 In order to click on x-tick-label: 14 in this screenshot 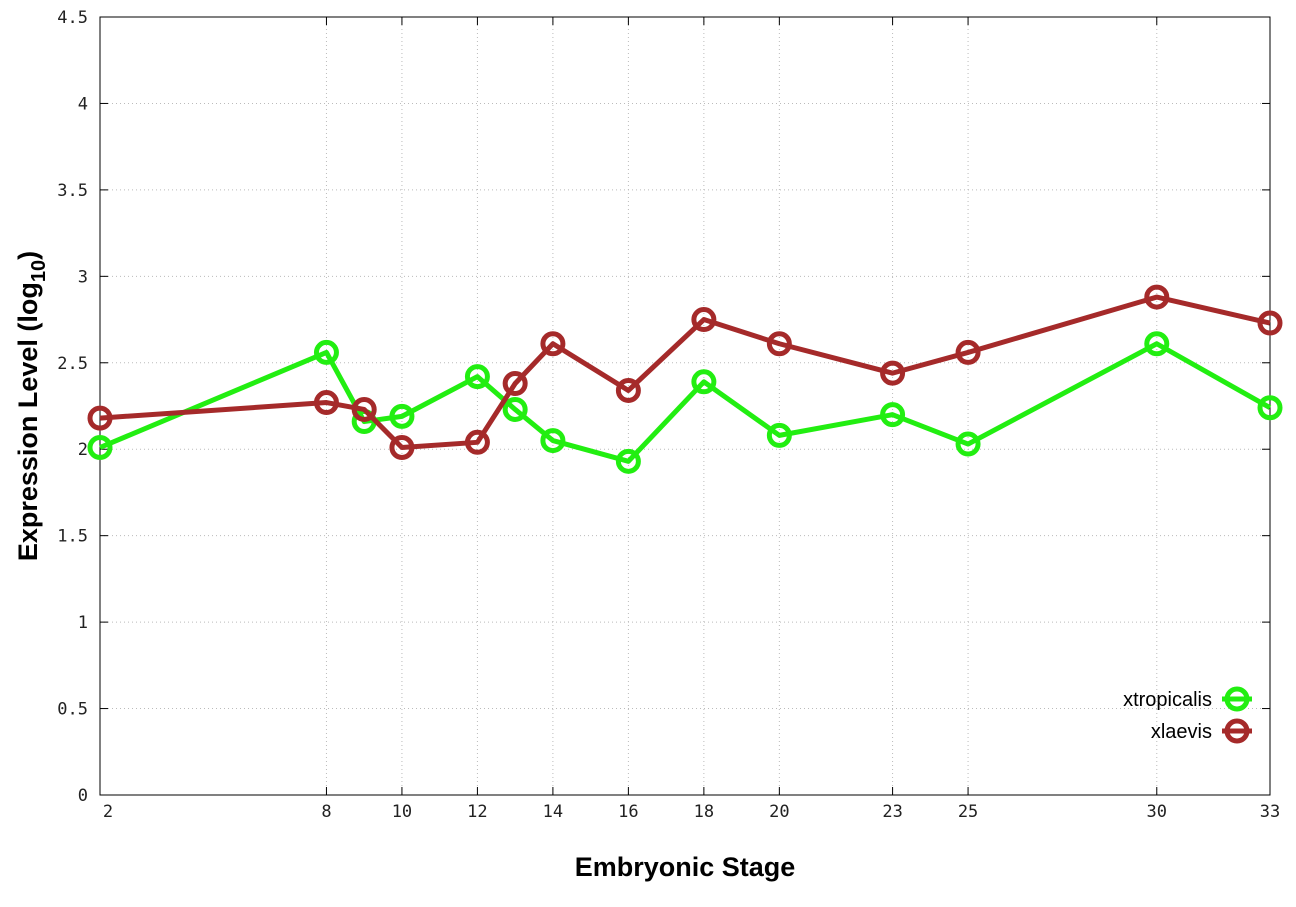, I will do `click(553, 812)`.